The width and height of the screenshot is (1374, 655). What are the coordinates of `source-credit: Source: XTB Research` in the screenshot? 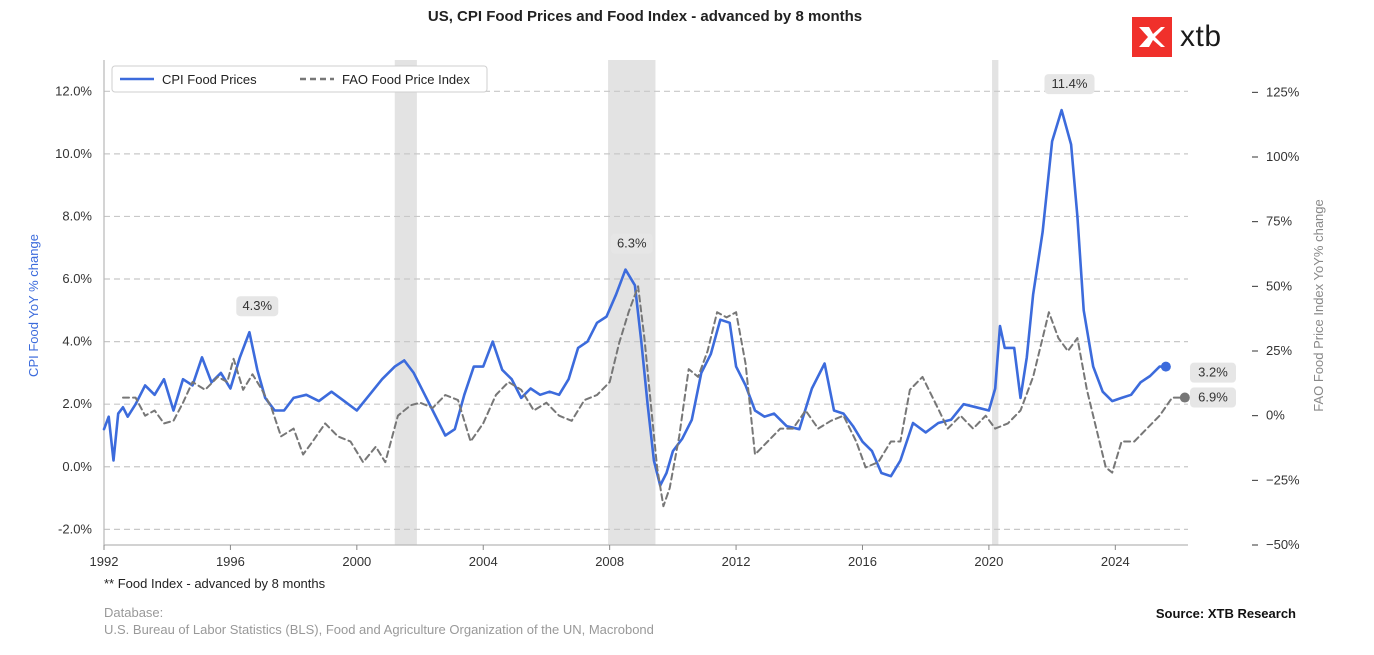 It's located at (1225, 613).